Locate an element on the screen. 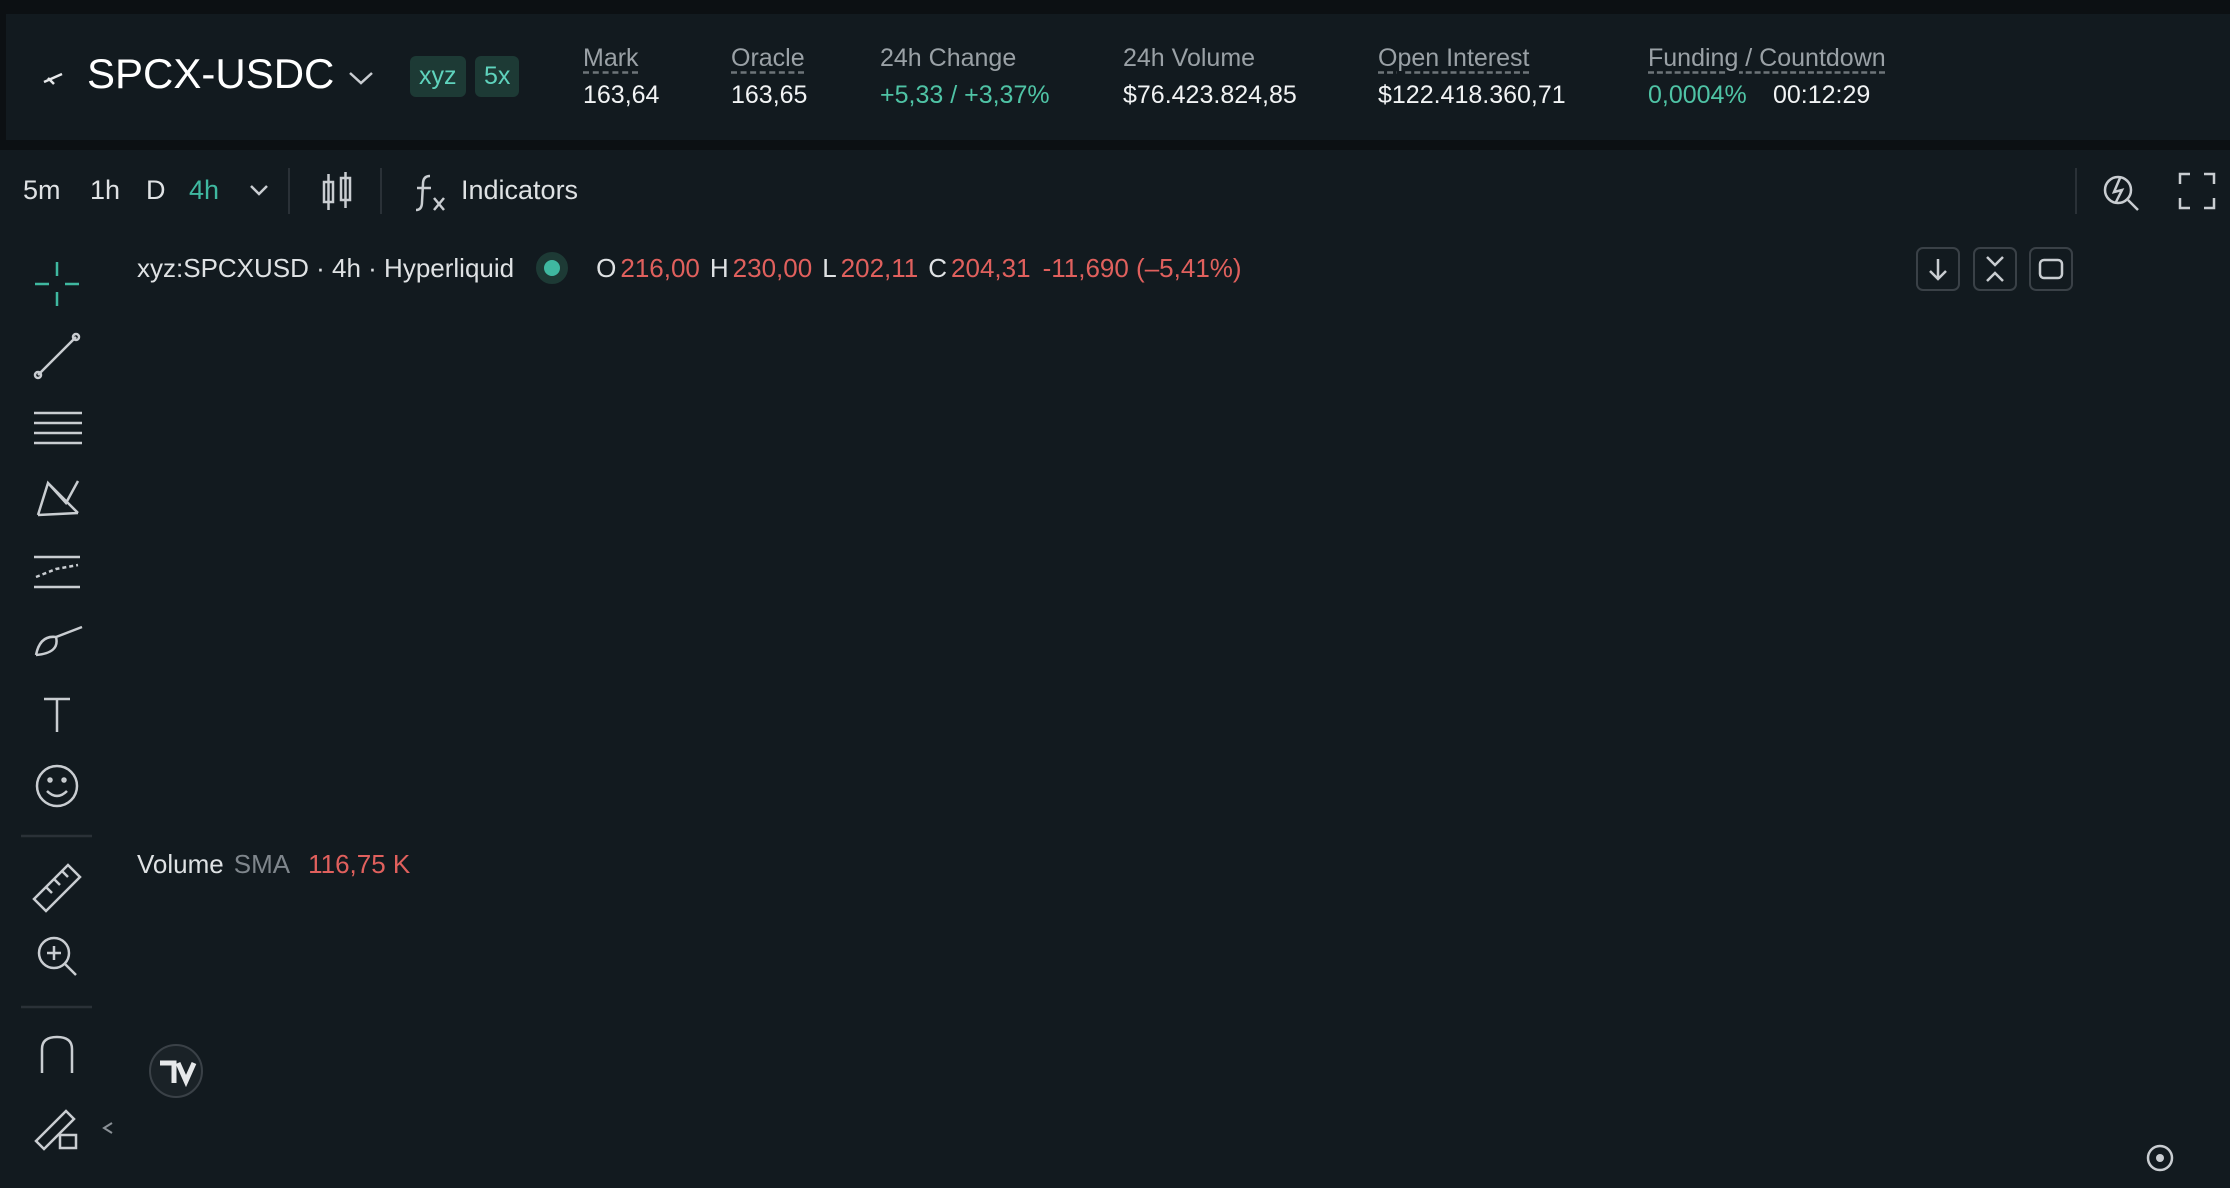 Image resolution: width=2230 pixels, height=1188 pixels. stat-label: 24h Volume is located at coordinates (1189, 58).